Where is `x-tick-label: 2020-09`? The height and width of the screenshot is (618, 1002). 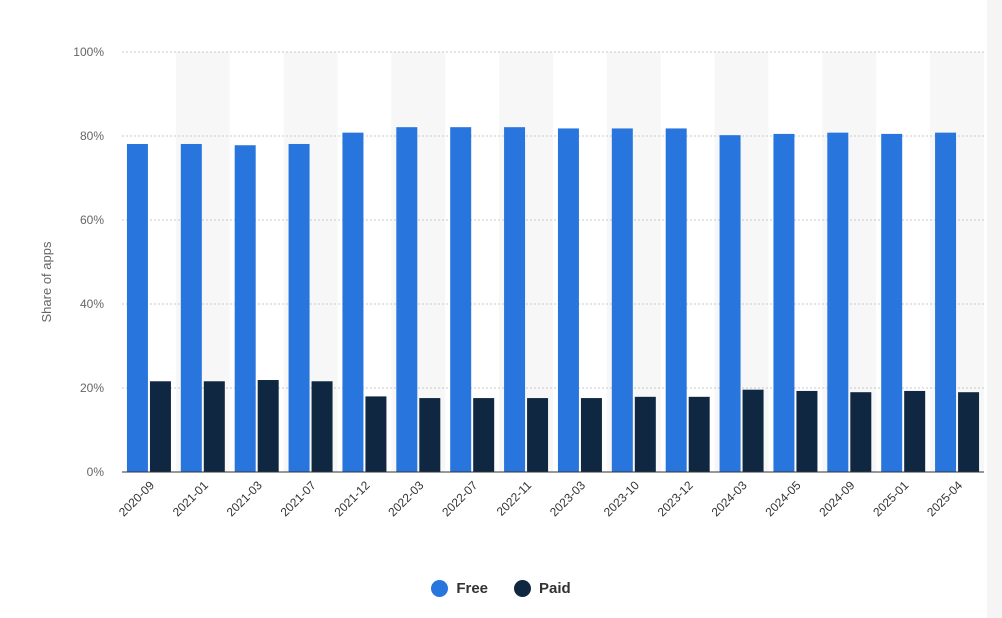
x-tick-label: 2020-09 is located at coordinates (136, 498).